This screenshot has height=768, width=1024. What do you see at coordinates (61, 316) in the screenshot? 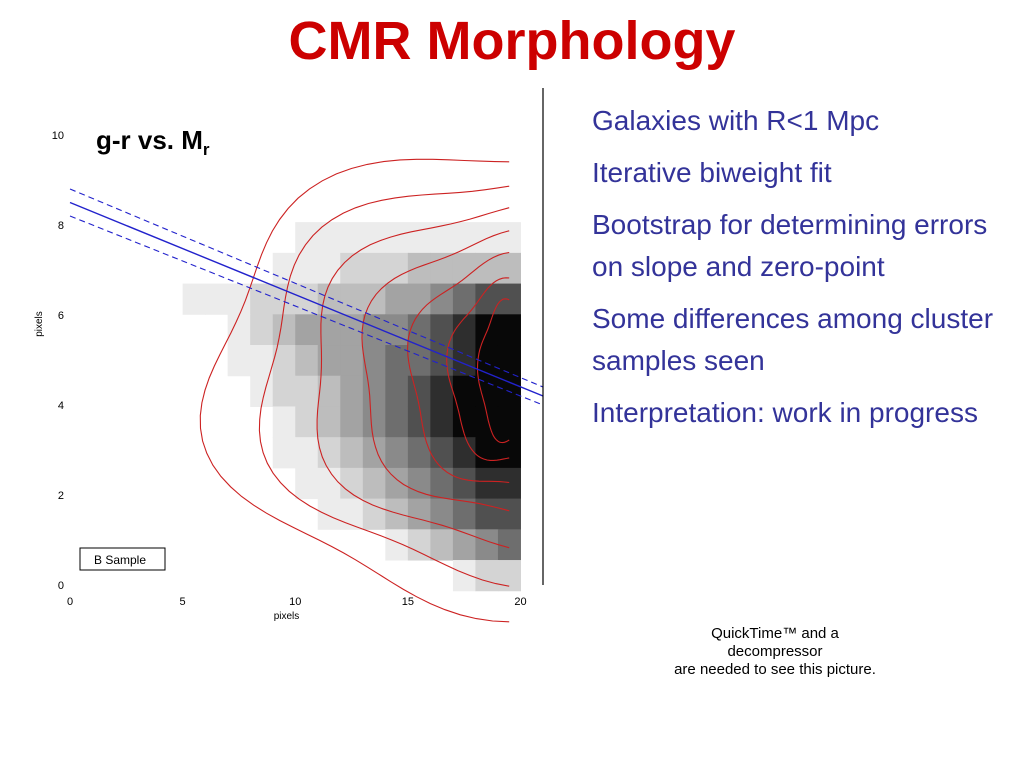
I see `y-tick-label: 6` at bounding box center [61, 316].